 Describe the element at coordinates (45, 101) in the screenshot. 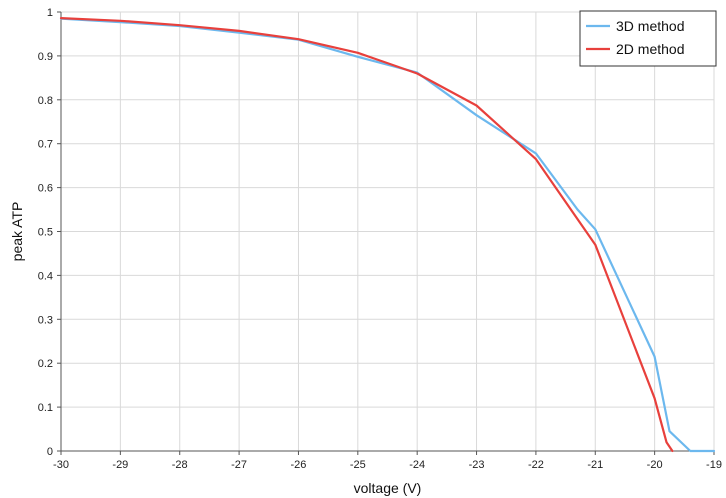

I see `y-tick-label: 0.8` at that location.